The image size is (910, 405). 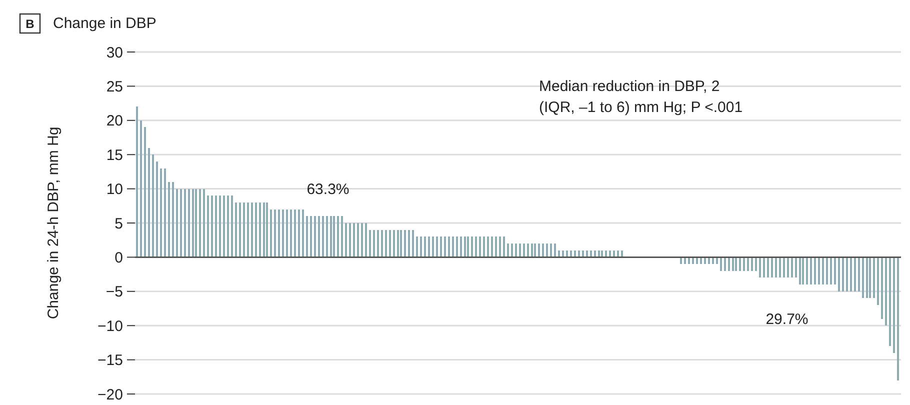 I want to click on y-tick-label: 30, so click(x=114, y=53).